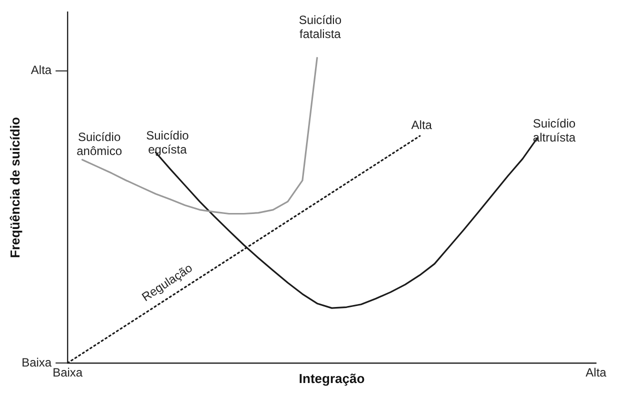 The image size is (620, 403). Describe the element at coordinates (168, 142) in the screenshot. I see `annotation: Suicídio egcísta` at that location.